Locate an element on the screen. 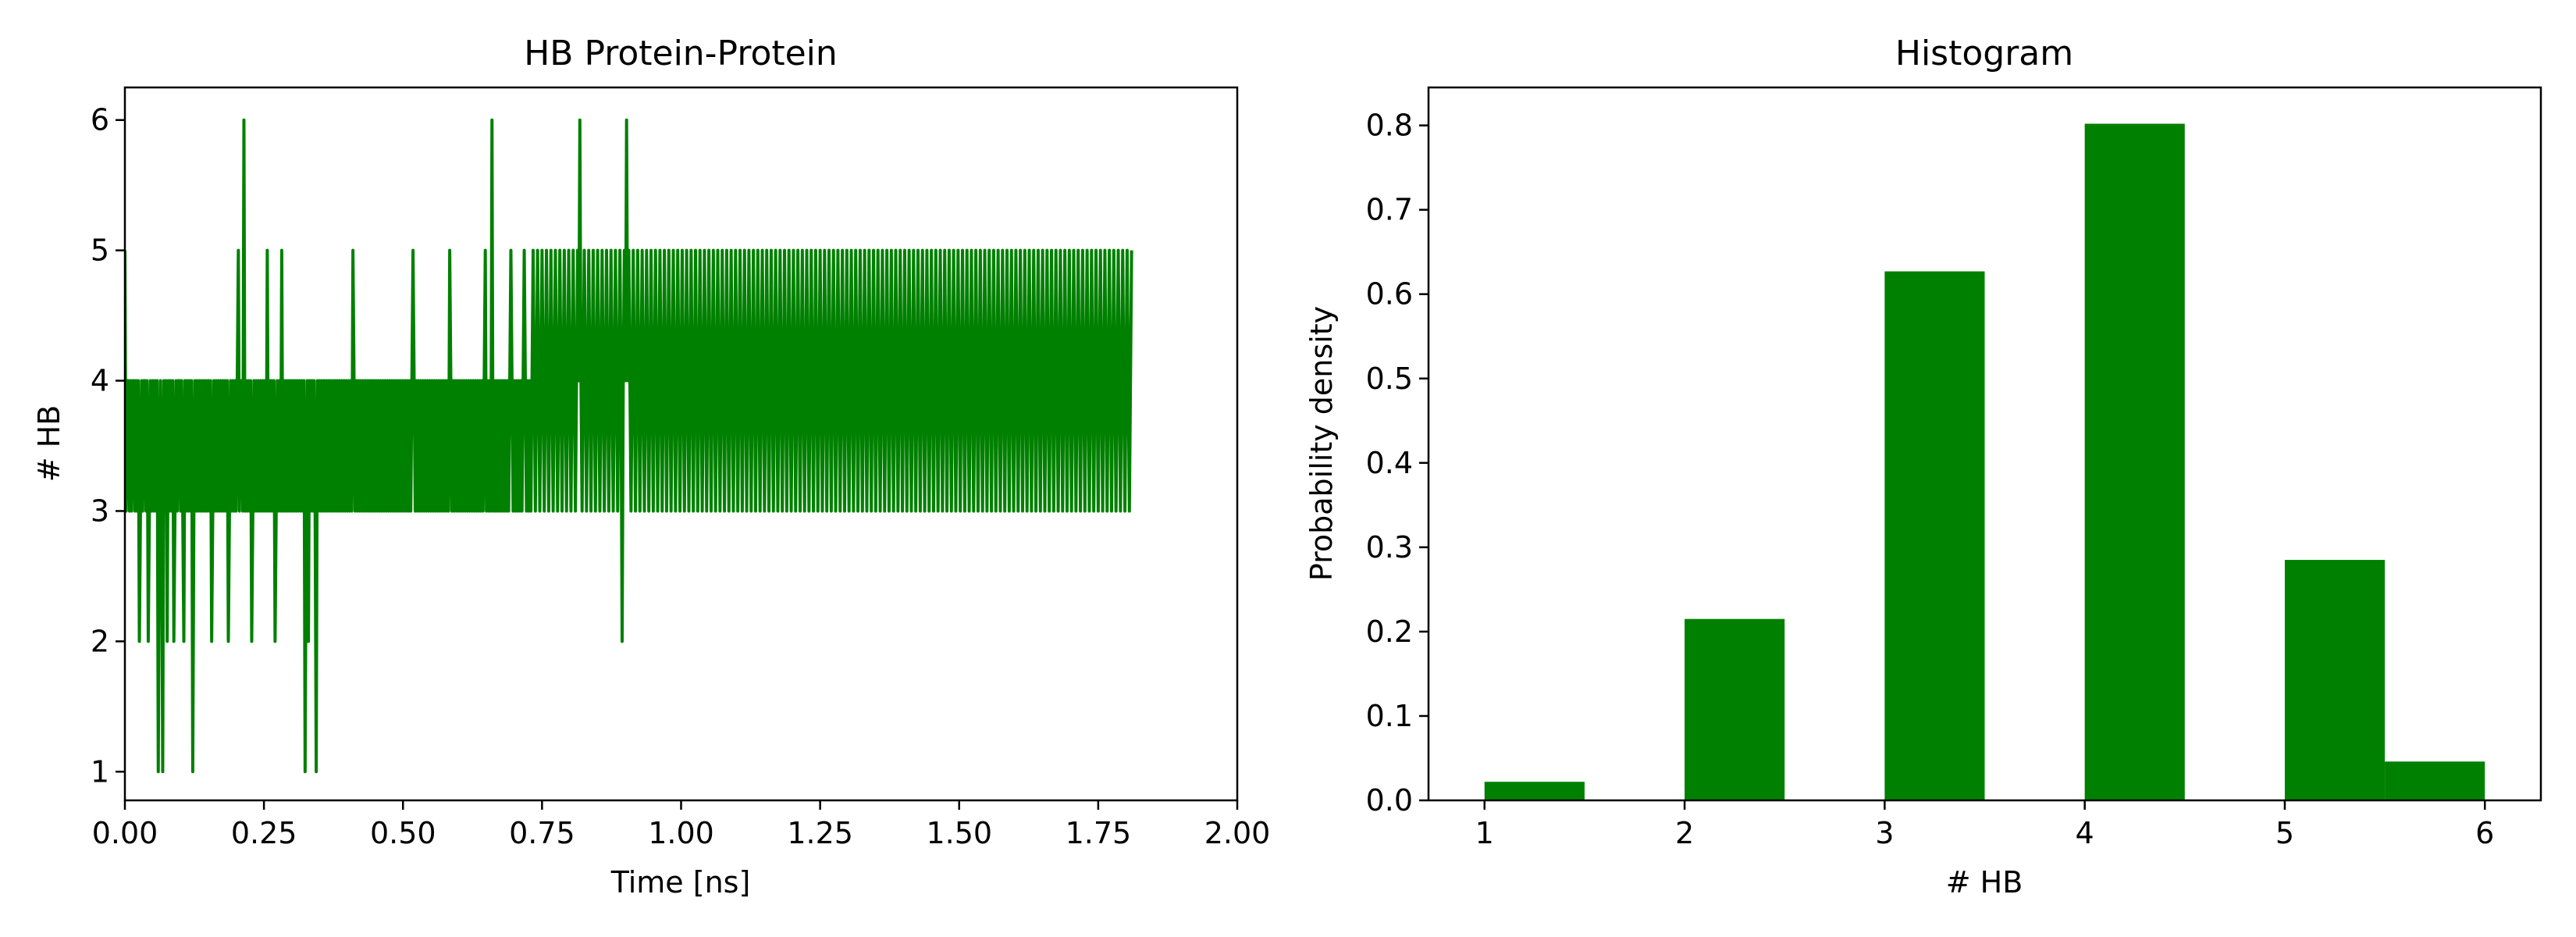  ts-y-axis-label: # HB is located at coordinates (49, 444).